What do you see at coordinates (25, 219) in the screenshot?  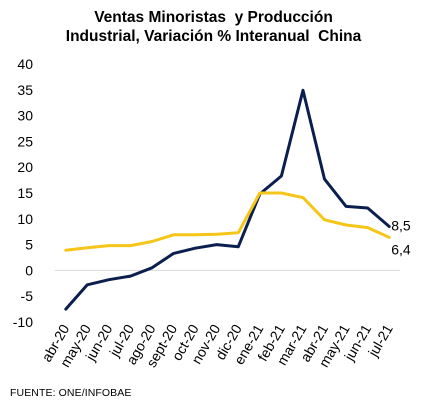 I see `y-tick-label: 10` at bounding box center [25, 219].